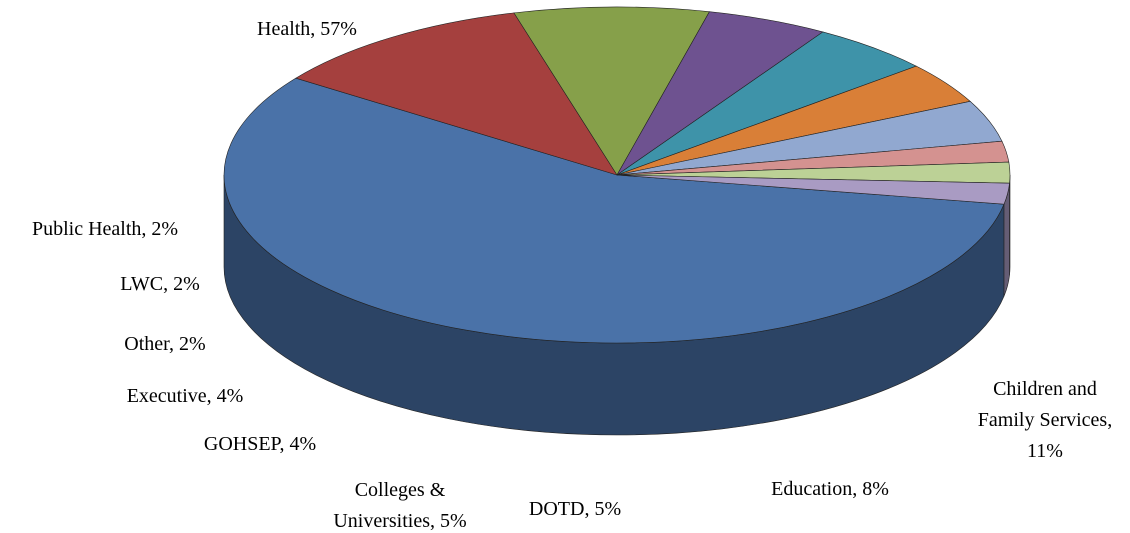 This screenshot has width=1130, height=533. Describe the element at coordinates (575, 509) in the screenshot. I see `data-label: DOTD, 5%` at that location.